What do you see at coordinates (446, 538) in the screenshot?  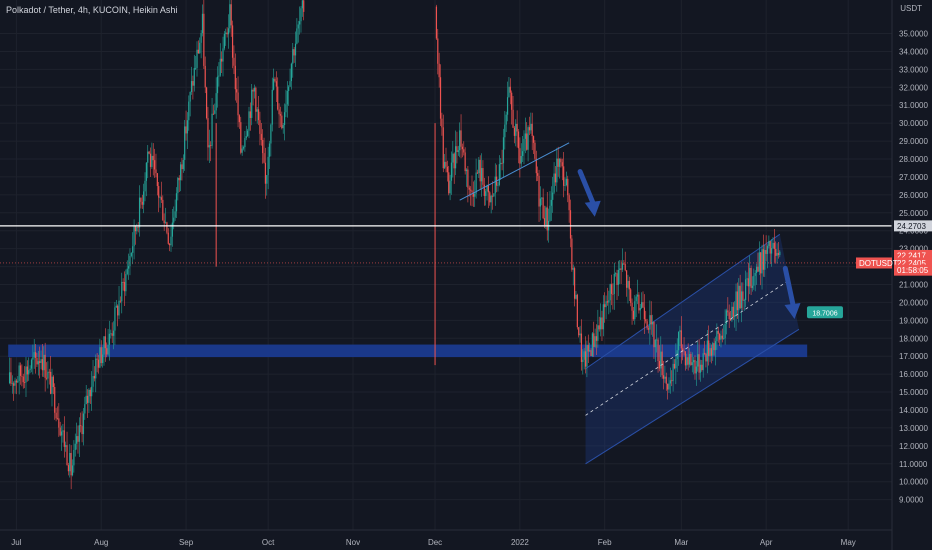 I see `time-axis: Jul Aug Sep Oct Nov Dec 2022 Feb Mar Apr May` at bounding box center [446, 538].